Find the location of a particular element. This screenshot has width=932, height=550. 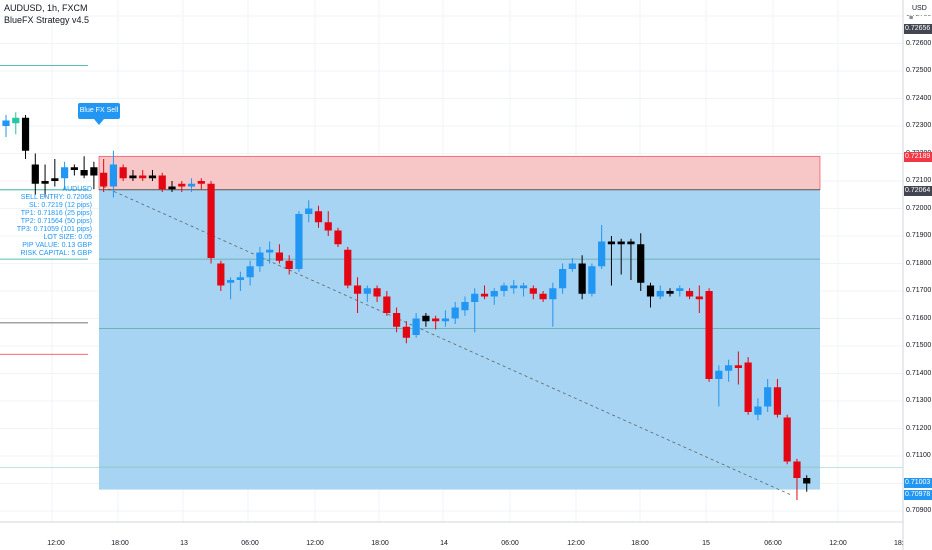

time-tick-label: 14 is located at coordinates (444, 543).